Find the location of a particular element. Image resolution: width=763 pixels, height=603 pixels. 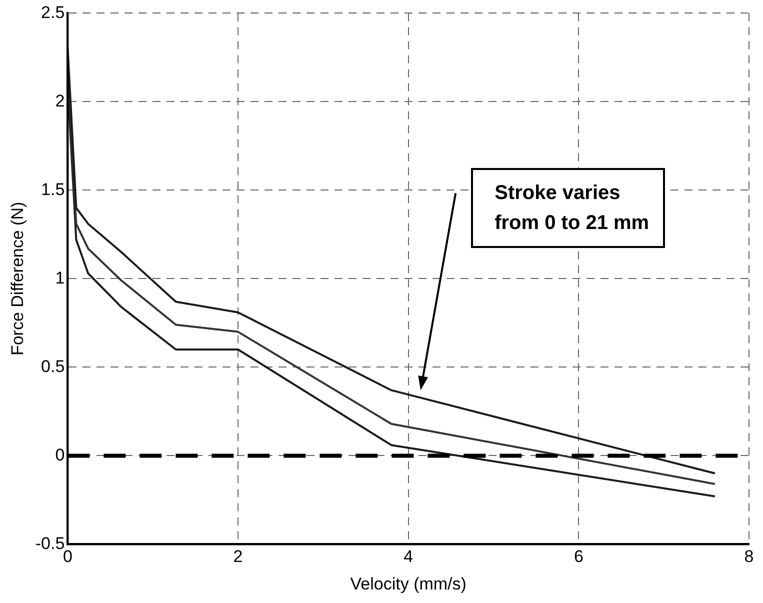

y-axis-title: Force Difference (N) is located at coordinates (17, 279).